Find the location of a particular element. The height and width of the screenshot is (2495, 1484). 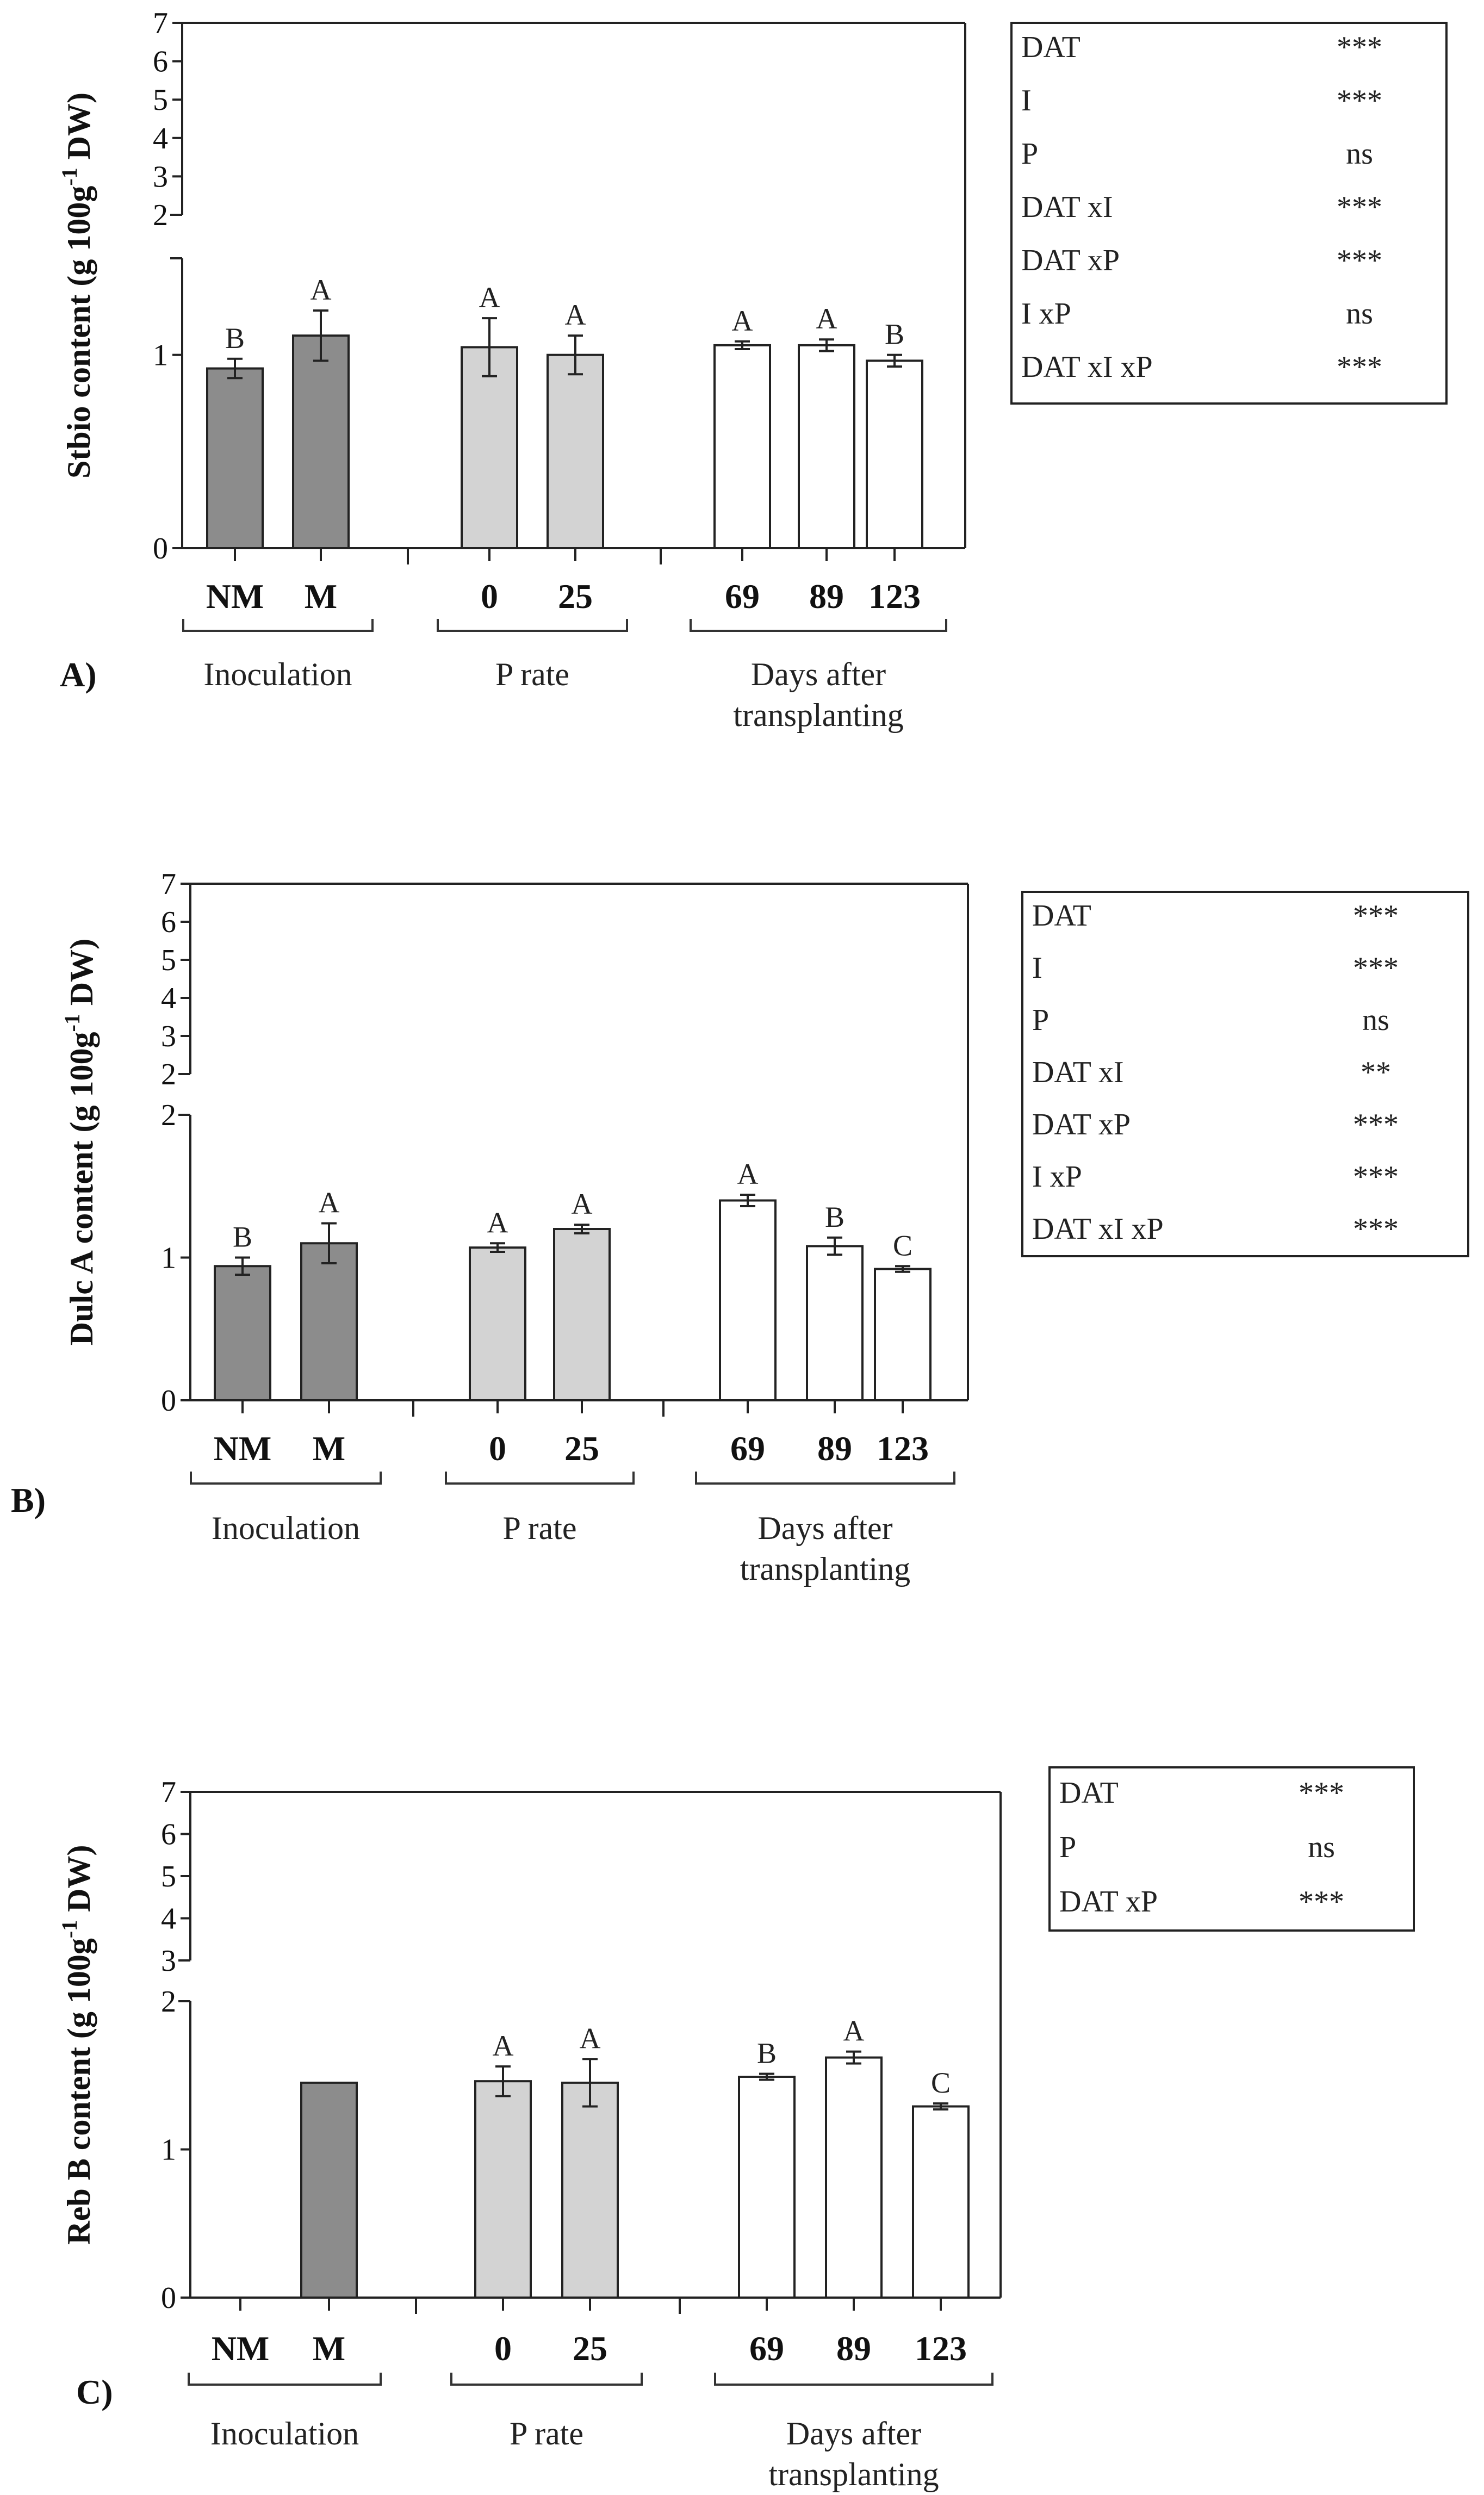

y-axis-label: Stbio content (g 100g-1 DW) is located at coordinates (77, 285).